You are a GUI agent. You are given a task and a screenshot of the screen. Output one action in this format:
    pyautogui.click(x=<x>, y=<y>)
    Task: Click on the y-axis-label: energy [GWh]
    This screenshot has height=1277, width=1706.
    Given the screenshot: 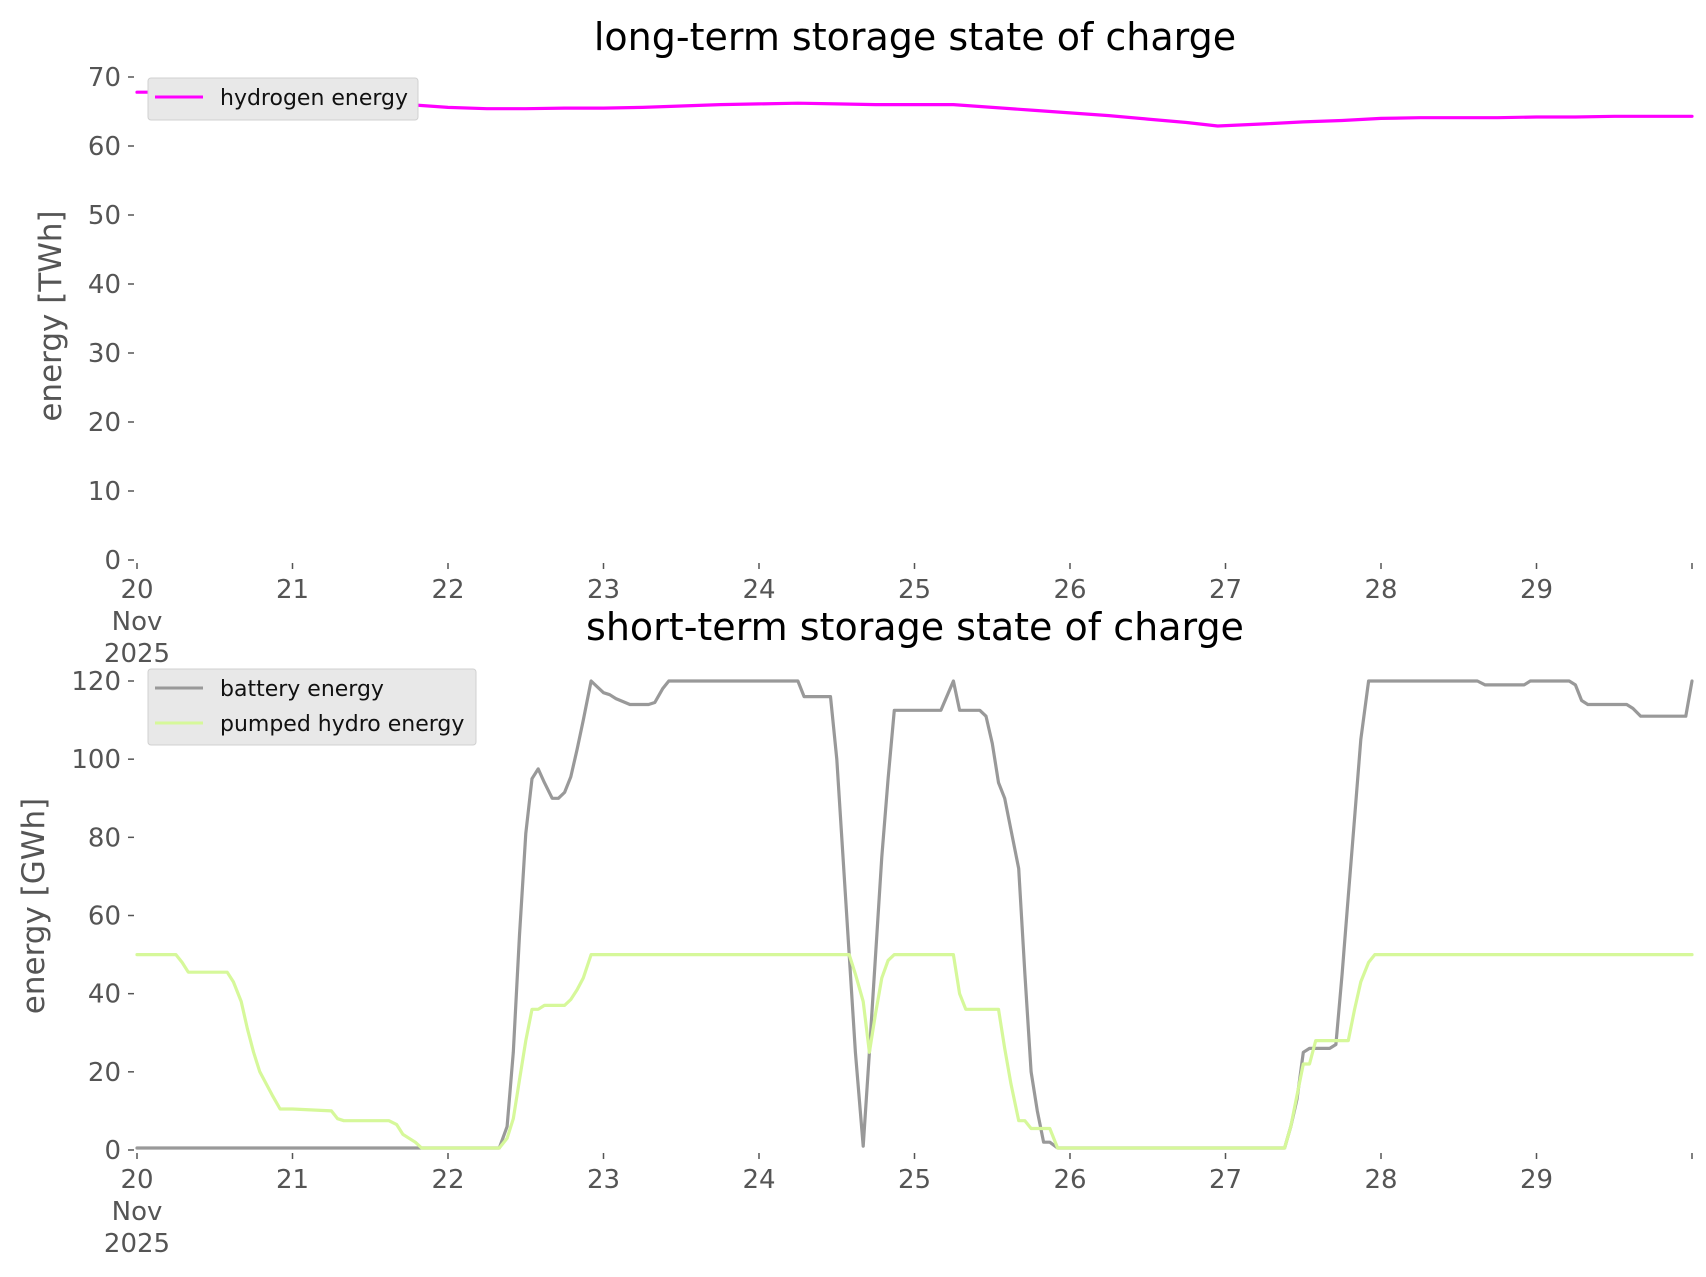 What is the action you would take?
    pyautogui.click(x=34, y=906)
    